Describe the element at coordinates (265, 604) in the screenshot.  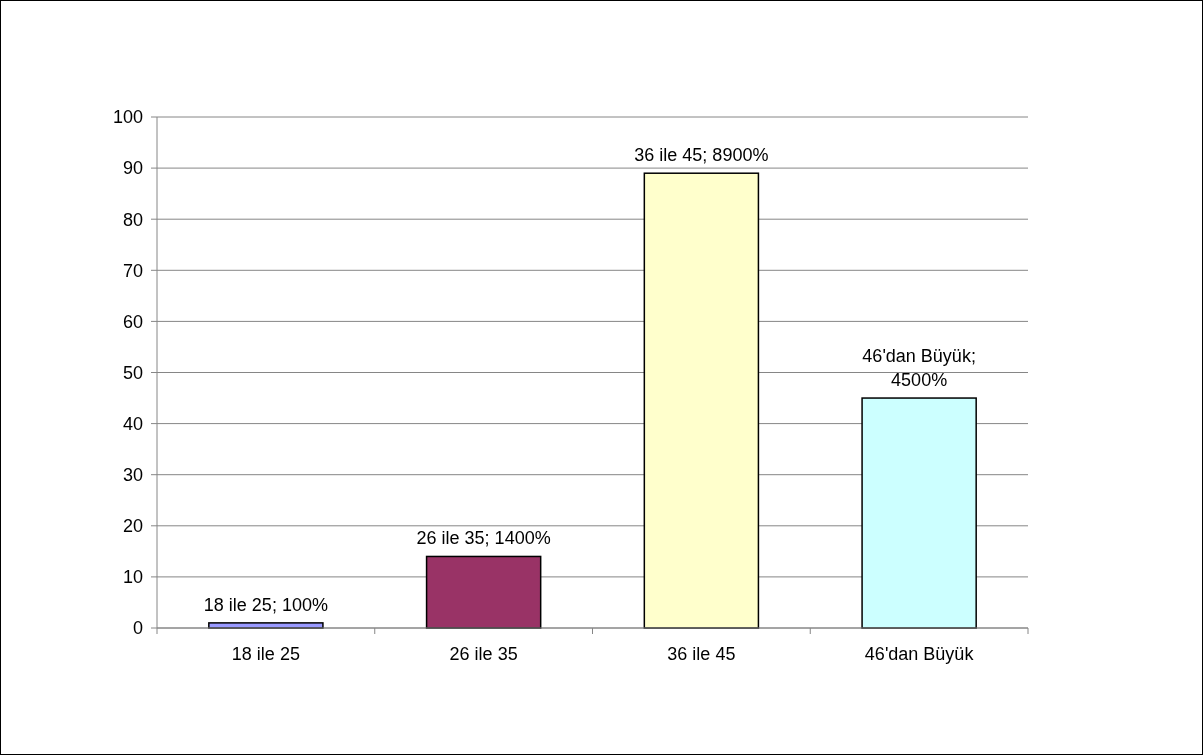
I see `data-label: 18 ile 25; 100%` at that location.